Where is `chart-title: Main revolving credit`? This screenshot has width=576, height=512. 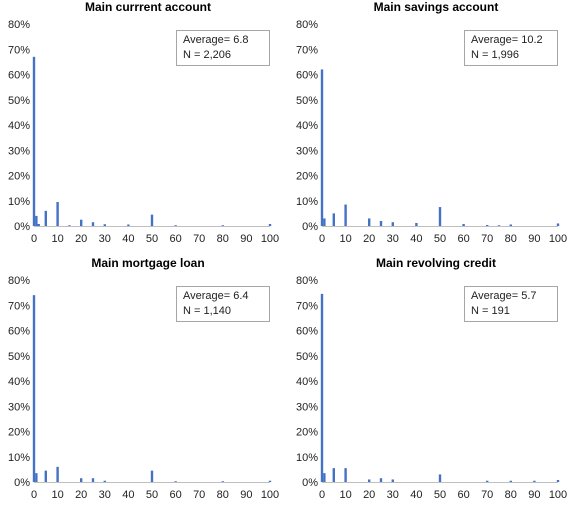 chart-title: Main revolving credit is located at coordinates (436, 263).